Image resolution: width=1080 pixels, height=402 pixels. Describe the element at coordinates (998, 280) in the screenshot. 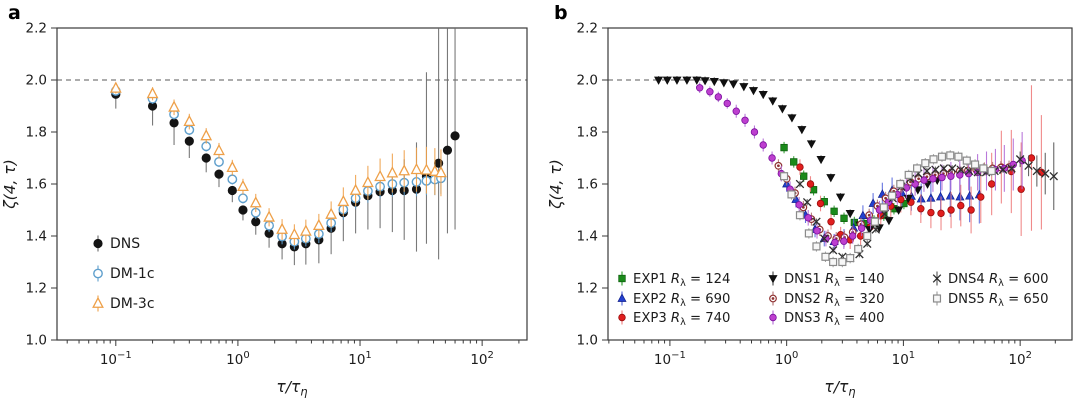

I see `legend-label-DNS4: DNS4 Rλ = 600` at that location.